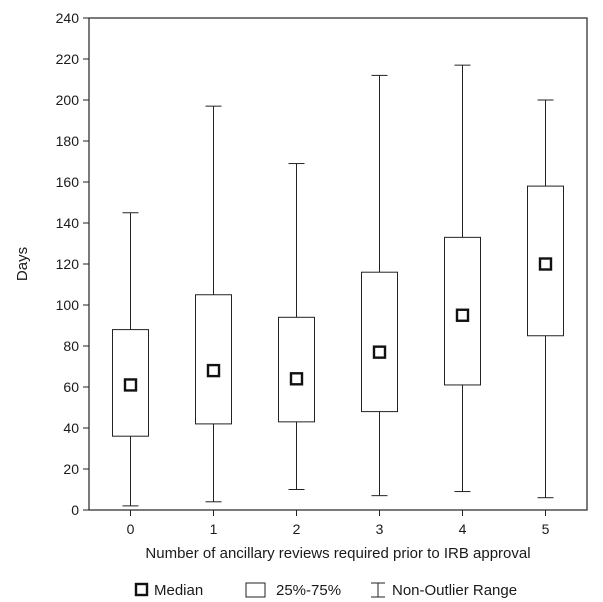 Image resolution: width=603 pixels, height=602 pixels. Describe the element at coordinates (68, 305) in the screenshot. I see `y-tick-label: 100` at that location.